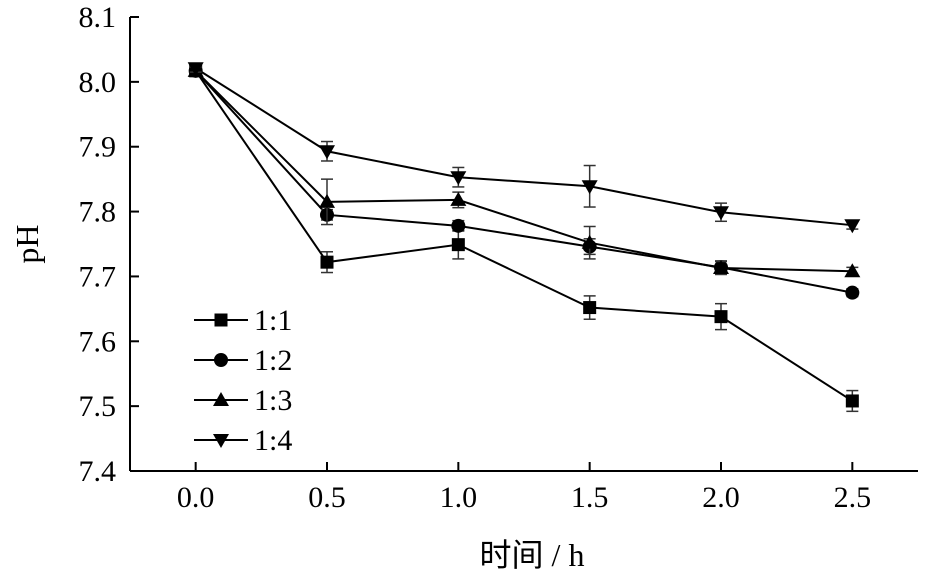 The image size is (946, 581). What do you see at coordinates (243, 360) in the screenshot?
I see `legend-item-2: 1:2` at bounding box center [243, 360].